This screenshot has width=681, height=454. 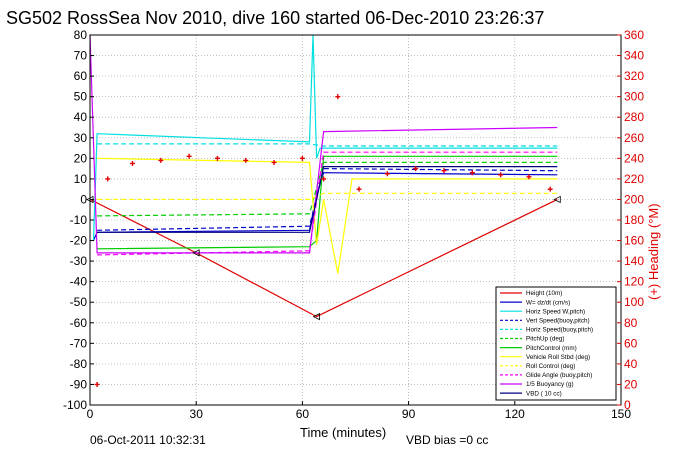 I want to click on y-tick-label: -90, so click(x=79, y=384).